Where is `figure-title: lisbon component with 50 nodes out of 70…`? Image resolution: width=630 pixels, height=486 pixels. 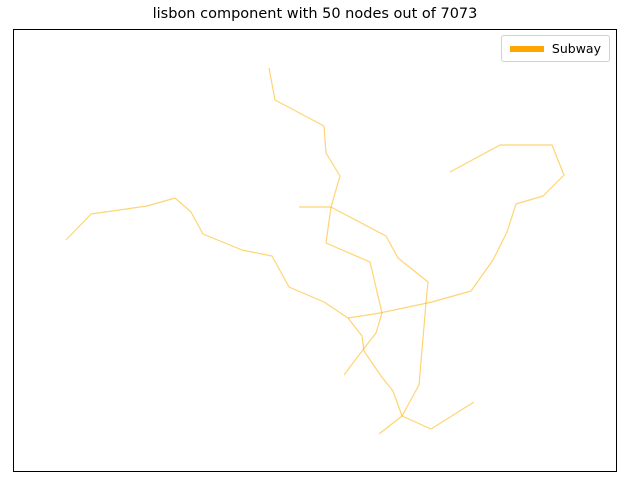
figure-title: lisbon component with 50 nodes out of 70… is located at coordinates (315, 14).